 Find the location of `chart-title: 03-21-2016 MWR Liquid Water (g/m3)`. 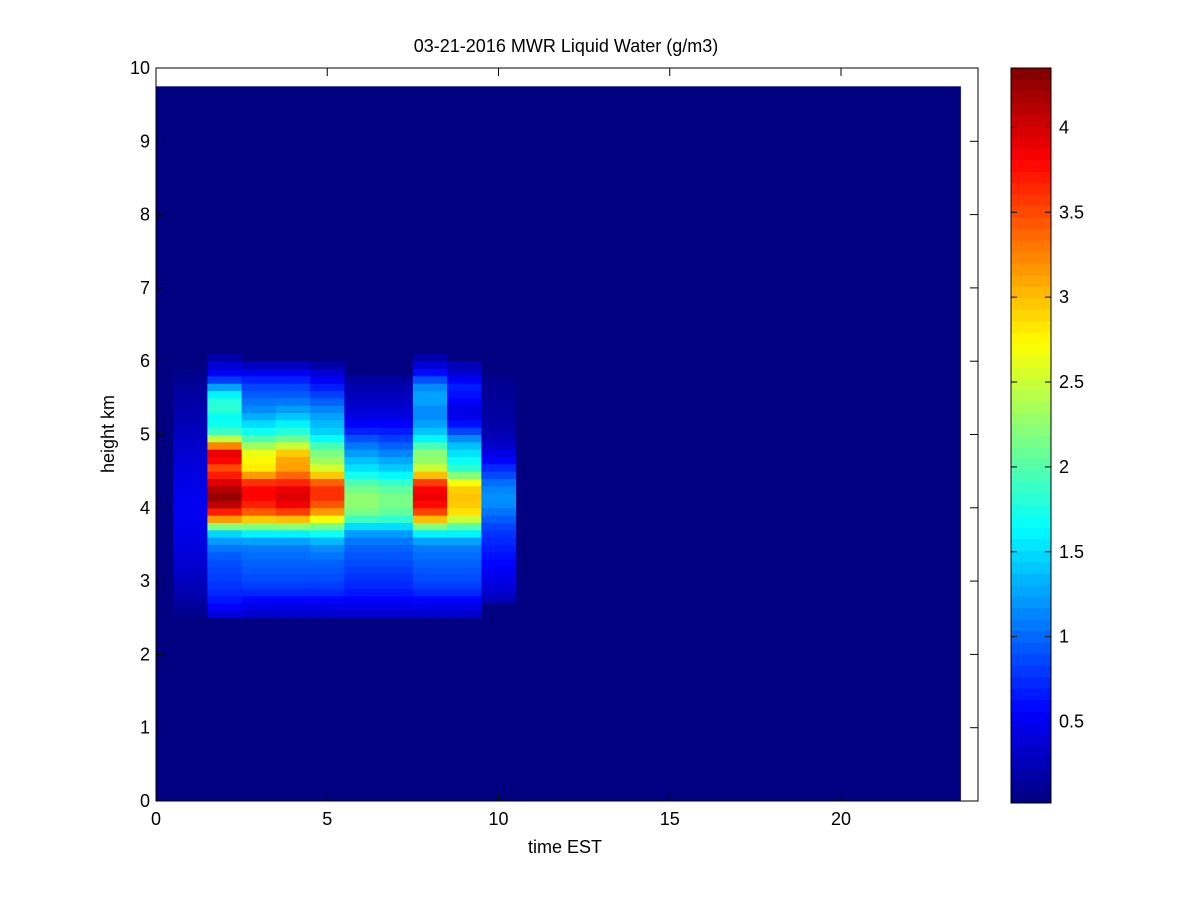

chart-title: 03-21-2016 MWR Liquid Water (g/m3) is located at coordinates (566, 46).